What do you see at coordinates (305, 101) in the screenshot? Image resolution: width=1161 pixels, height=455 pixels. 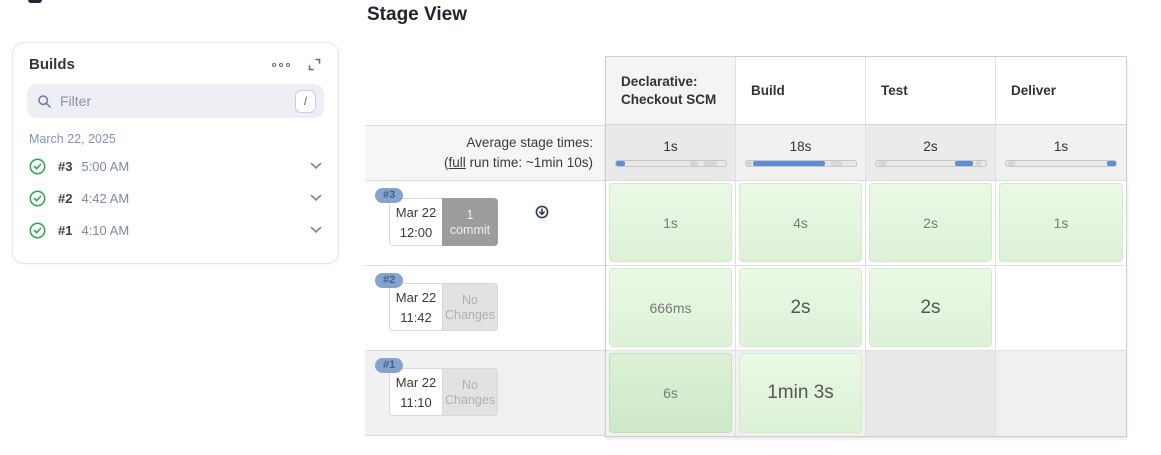 I see `shortcut-key-badge: /` at bounding box center [305, 101].